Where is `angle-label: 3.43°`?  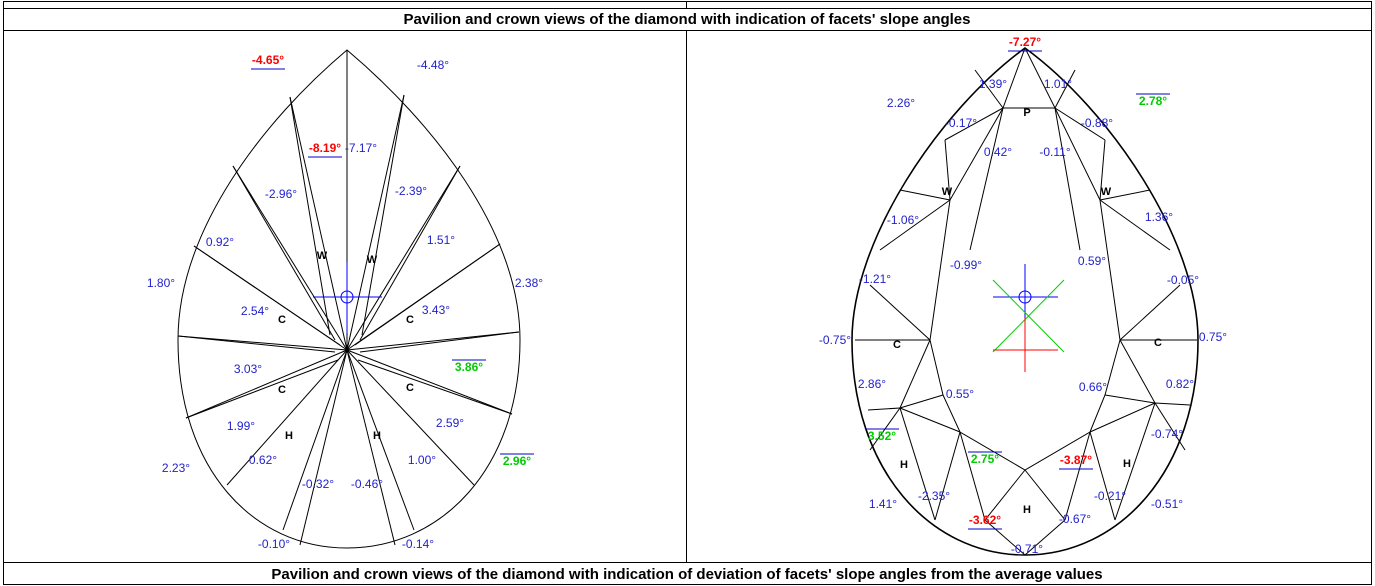 angle-label: 3.43° is located at coordinates (436, 310).